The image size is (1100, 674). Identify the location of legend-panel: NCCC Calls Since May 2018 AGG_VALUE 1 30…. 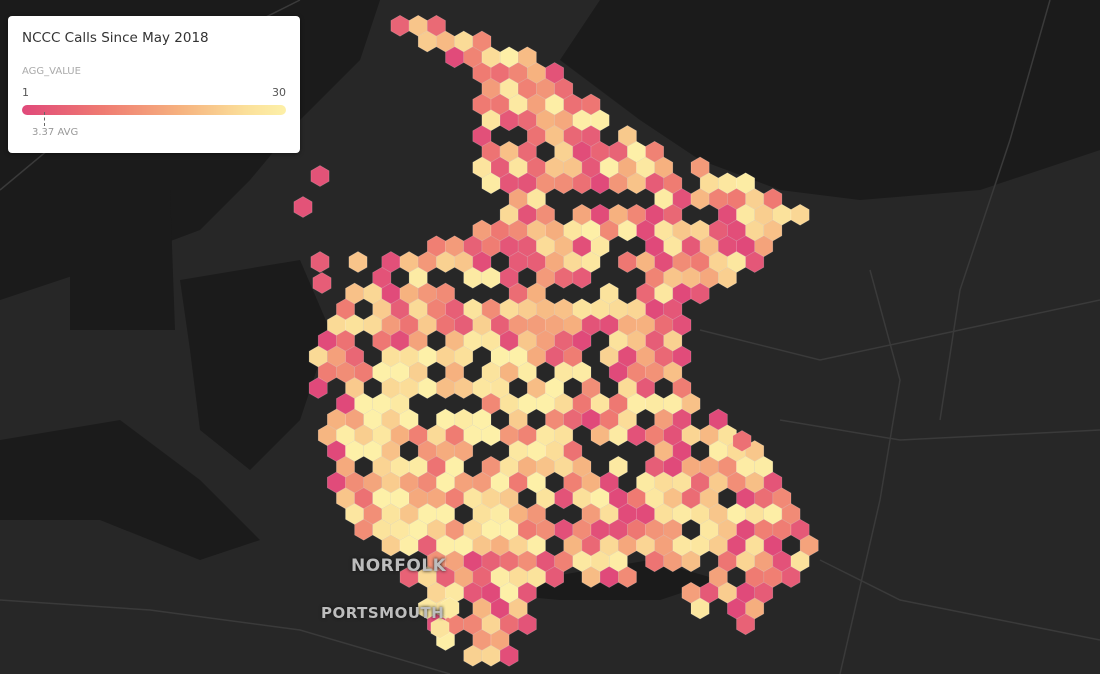
(154, 84).